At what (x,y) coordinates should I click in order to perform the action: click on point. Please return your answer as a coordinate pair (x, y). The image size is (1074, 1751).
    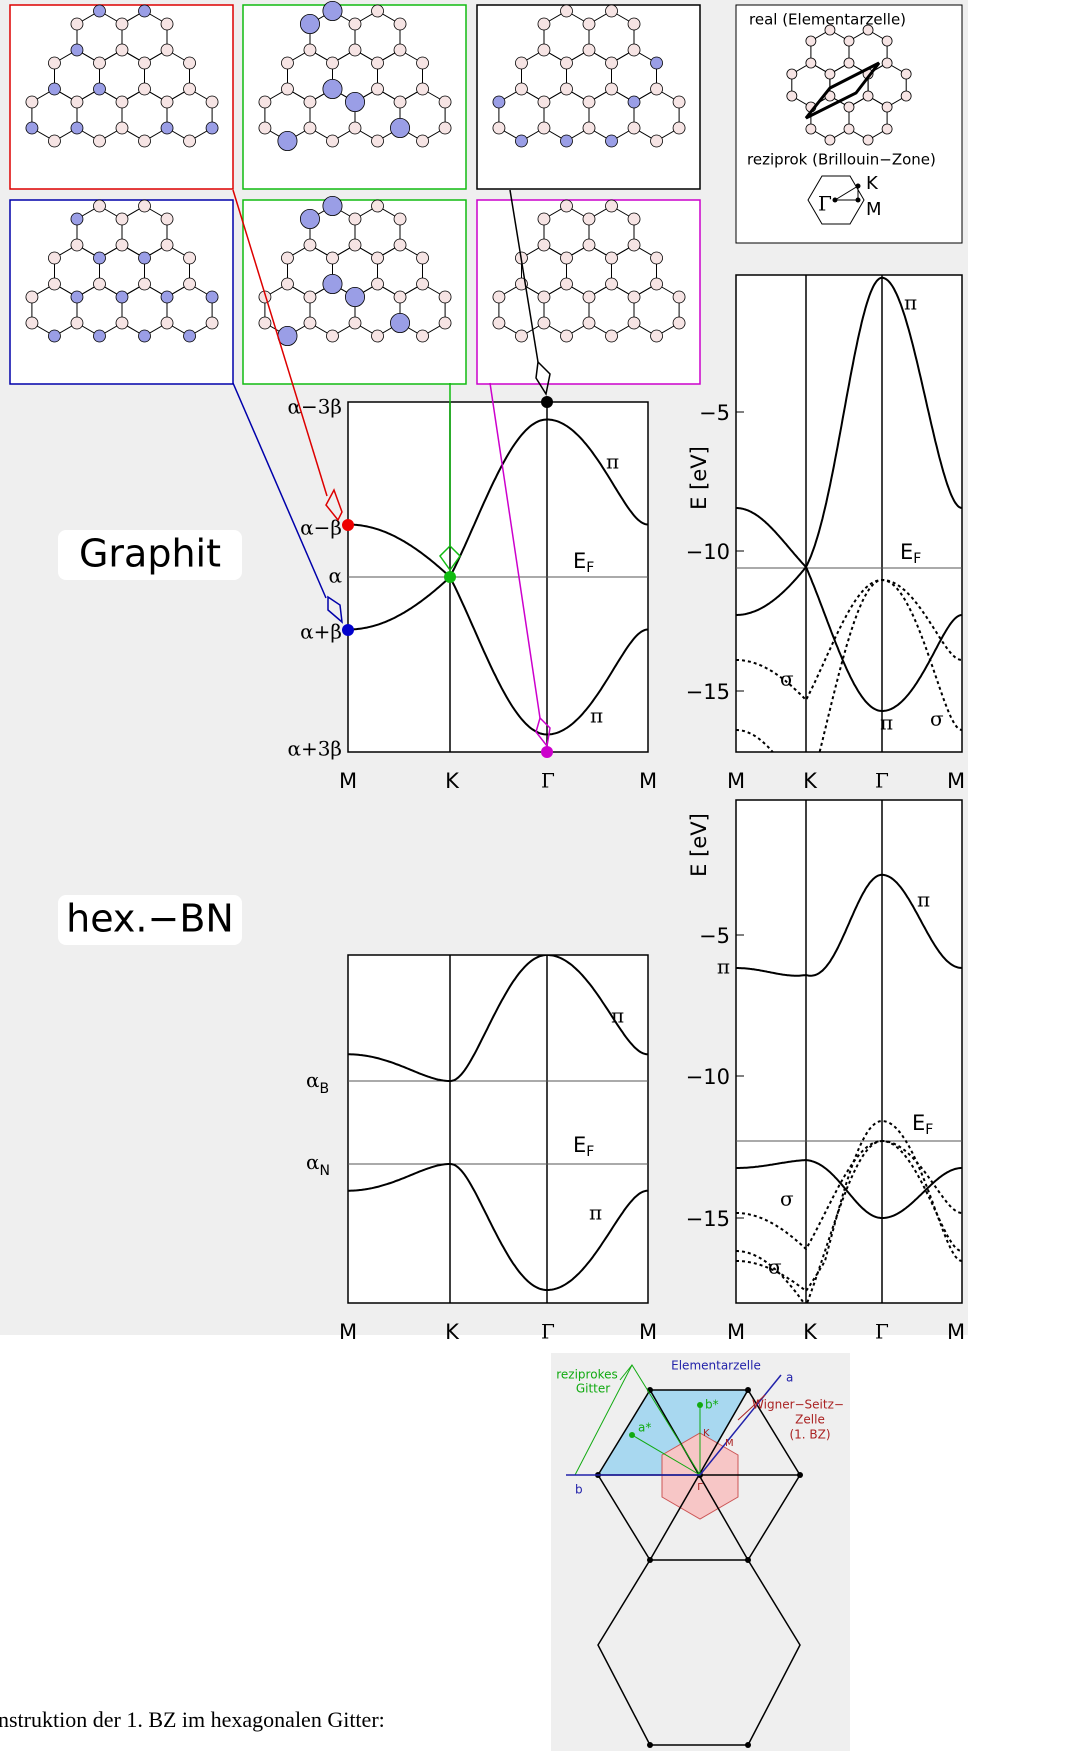
    Looking at the image, I should click on (700, 1405).